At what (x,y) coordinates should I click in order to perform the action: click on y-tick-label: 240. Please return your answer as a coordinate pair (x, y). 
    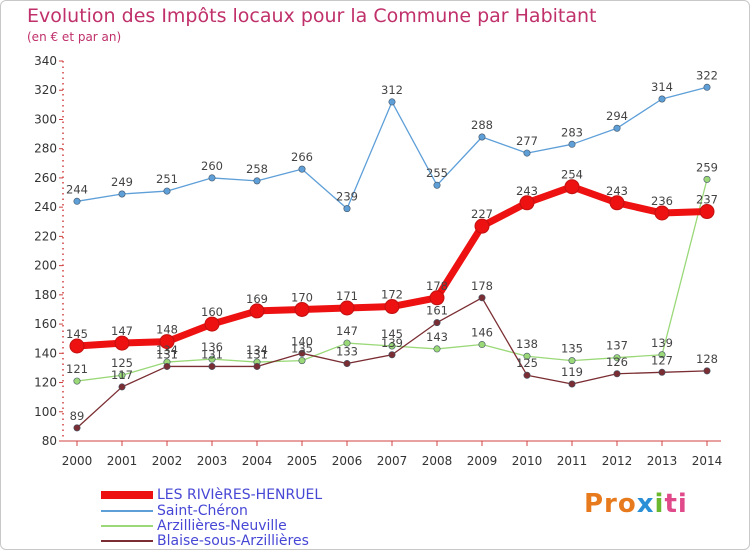
    Looking at the image, I should click on (45, 207).